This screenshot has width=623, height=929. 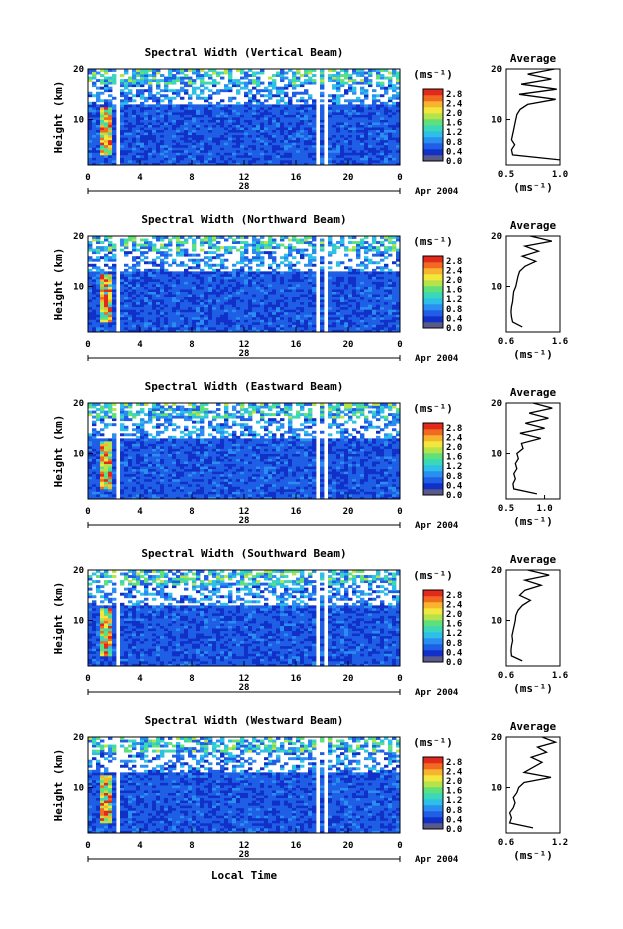 What do you see at coordinates (533, 187) in the screenshot?
I see `average-x-label: (ms⁻¹)` at bounding box center [533, 187].